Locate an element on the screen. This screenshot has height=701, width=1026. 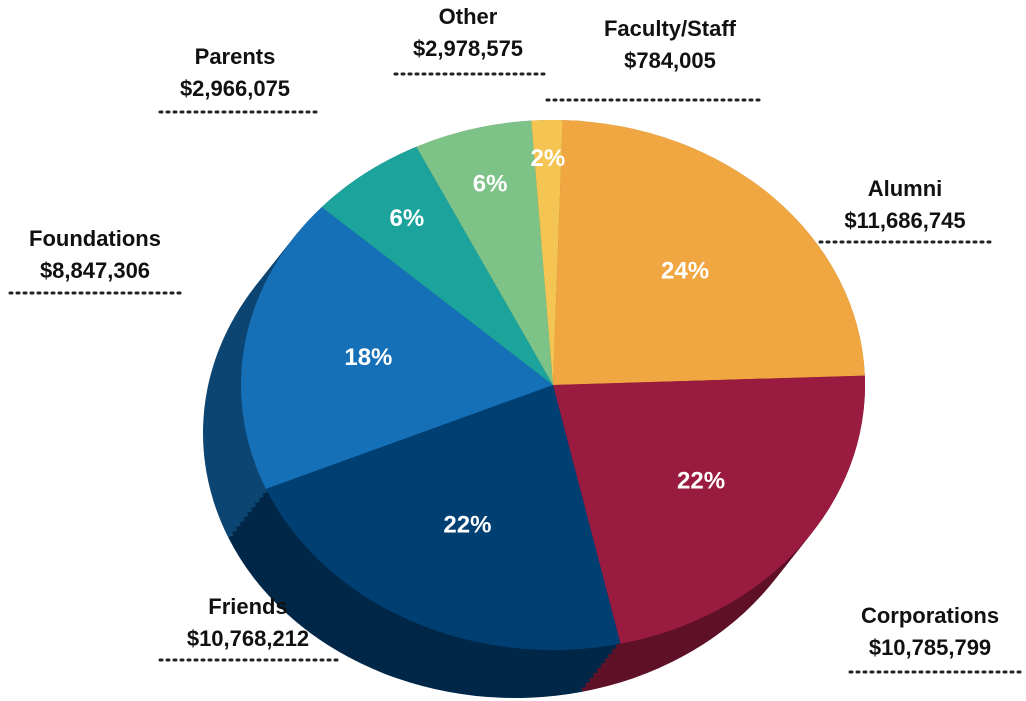
category-label: Alumni is located at coordinates (905, 188).